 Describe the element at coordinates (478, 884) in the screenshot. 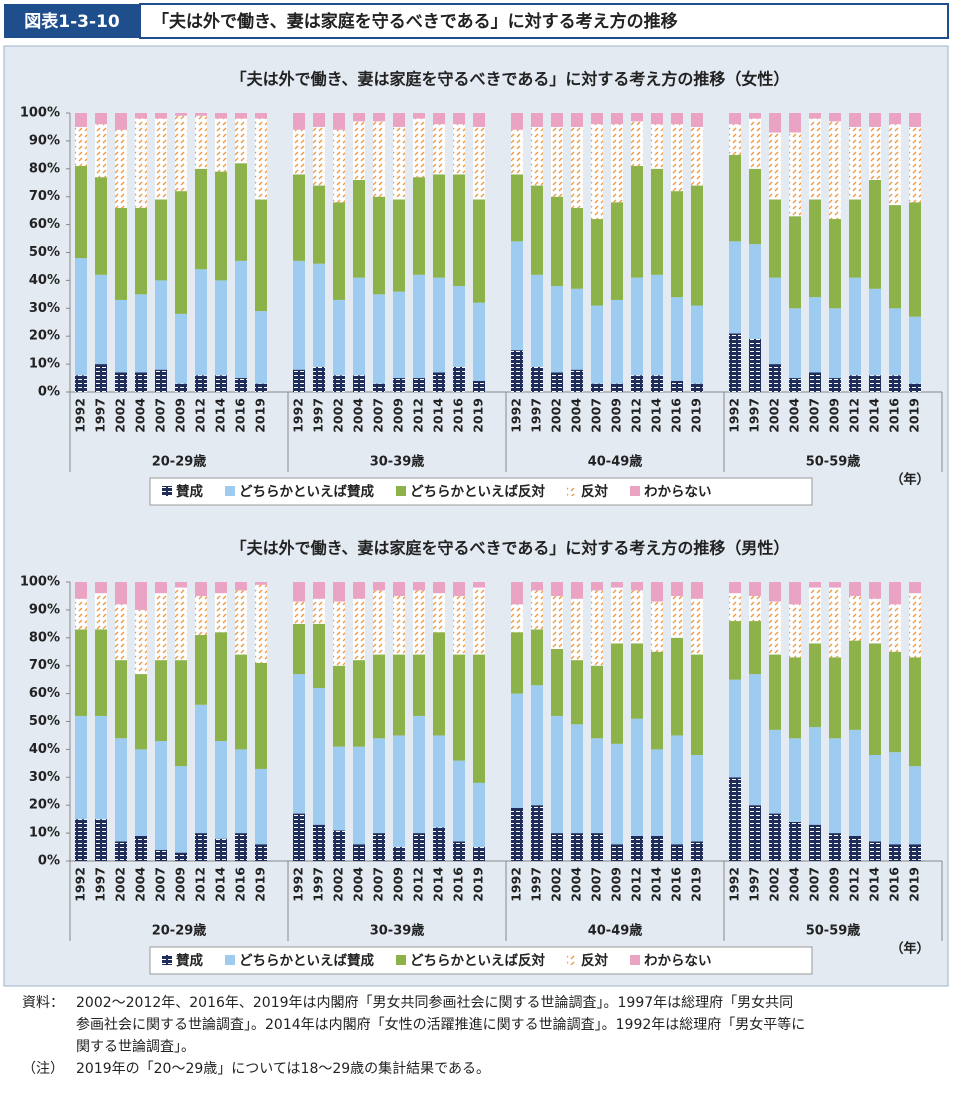

I see `x-tick-label: 2019` at that location.